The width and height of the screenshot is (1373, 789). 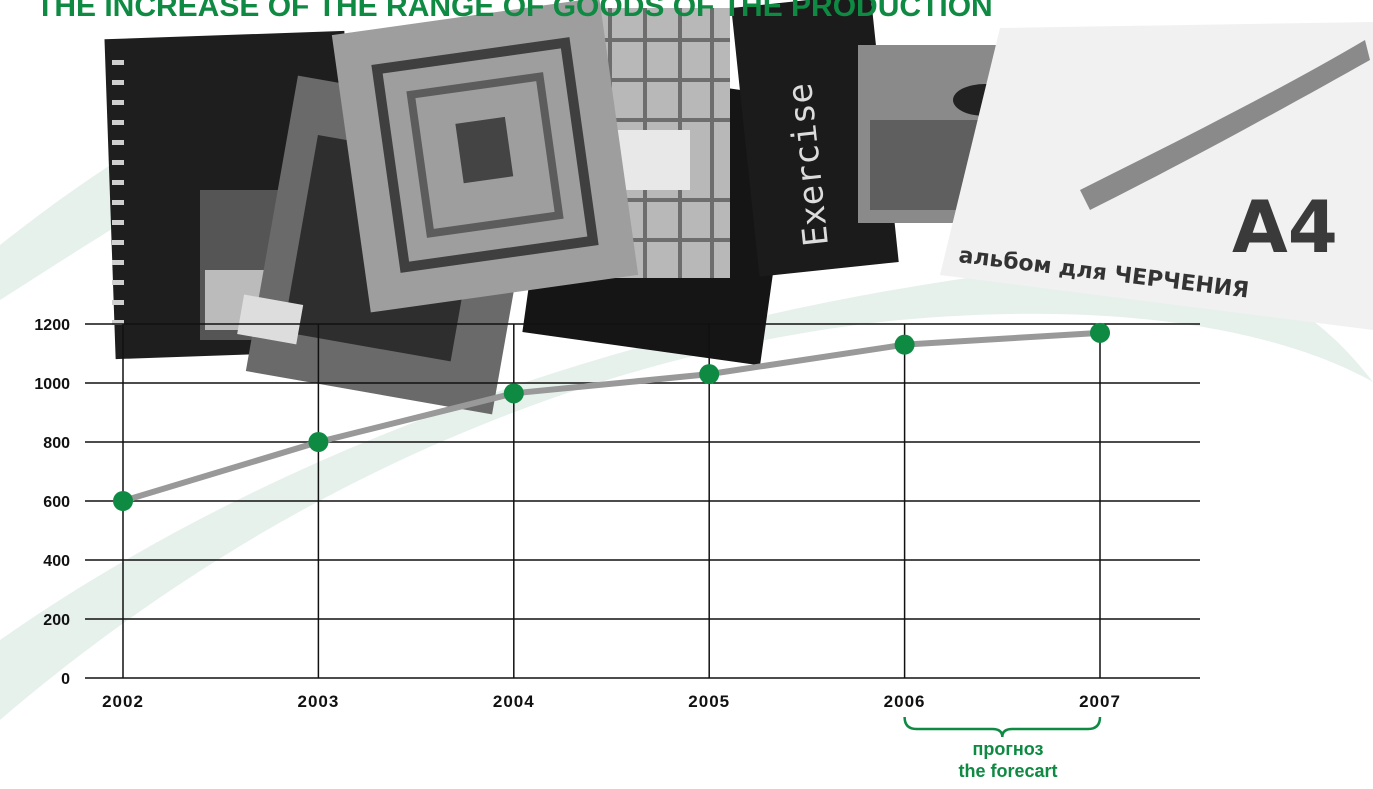 I want to click on data-point-2007, so click(x=1100, y=332).